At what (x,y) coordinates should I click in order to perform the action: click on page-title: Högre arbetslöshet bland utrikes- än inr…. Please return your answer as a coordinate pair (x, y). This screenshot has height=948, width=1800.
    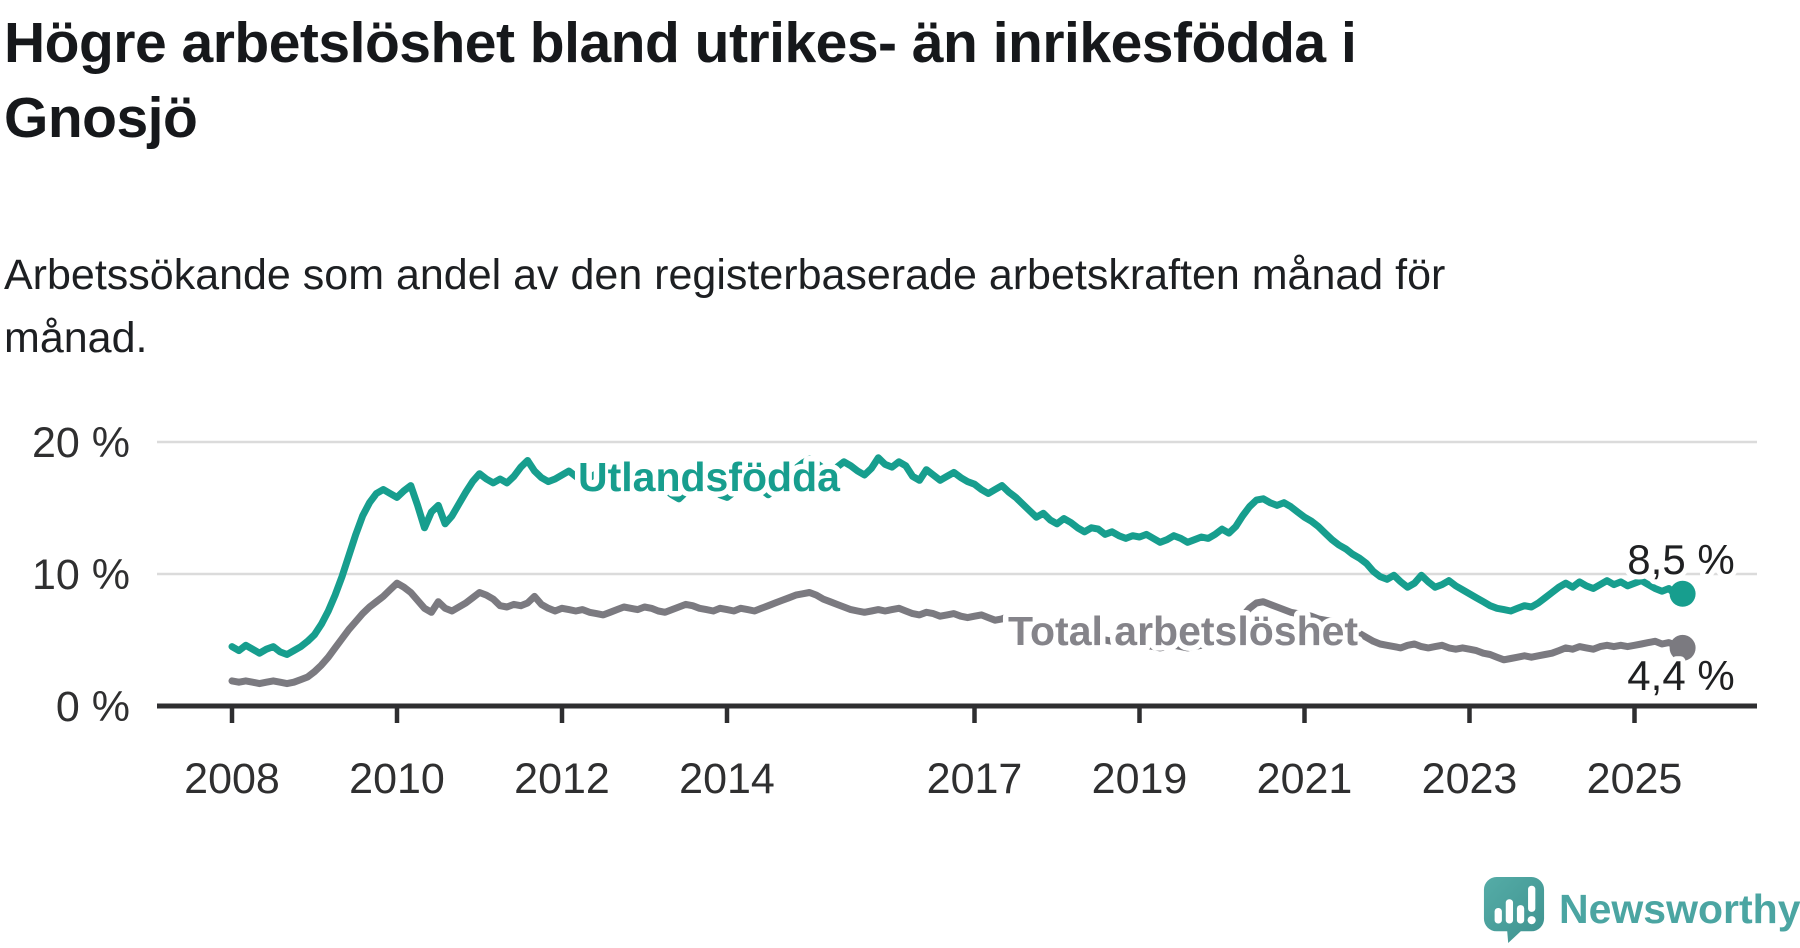
    Looking at the image, I should click on (680, 80).